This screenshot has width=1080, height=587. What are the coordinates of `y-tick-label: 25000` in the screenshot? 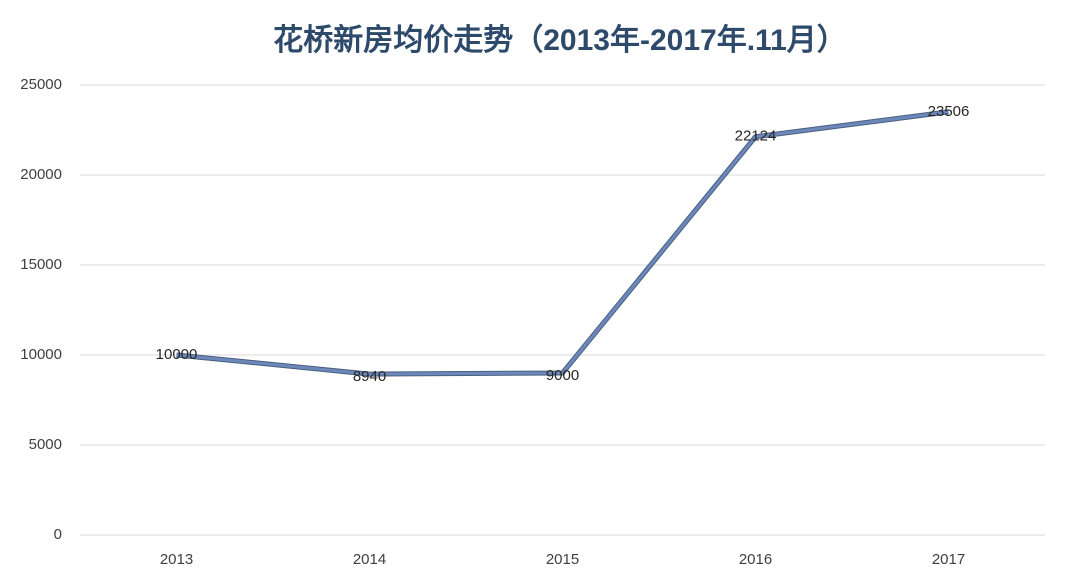 It's located at (41, 84).